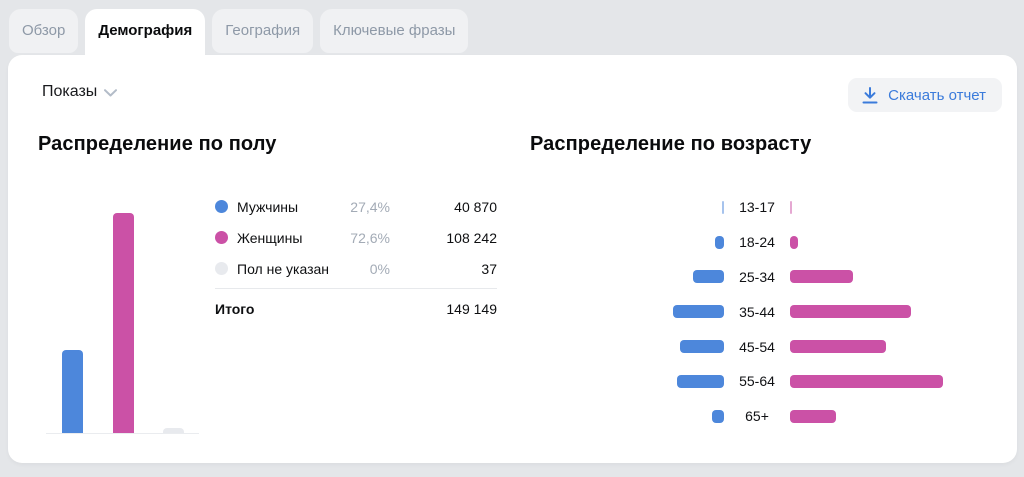 The height and width of the screenshot is (477, 1024). I want to click on legend-divider, so click(356, 288).